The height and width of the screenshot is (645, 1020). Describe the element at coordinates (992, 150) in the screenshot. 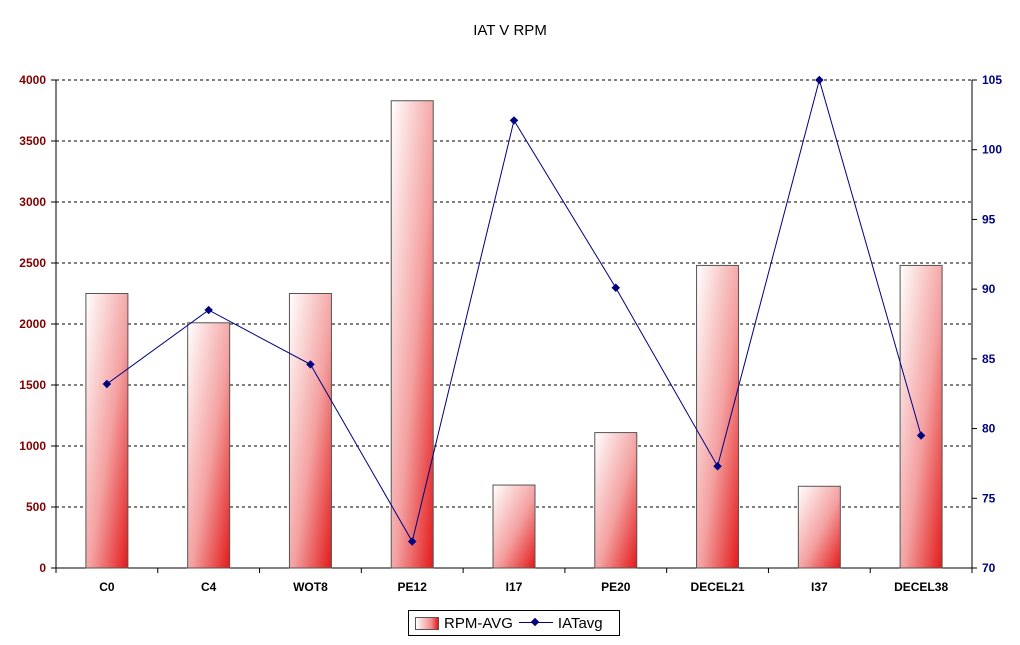

I see `y-right-tick-label: 100` at that location.